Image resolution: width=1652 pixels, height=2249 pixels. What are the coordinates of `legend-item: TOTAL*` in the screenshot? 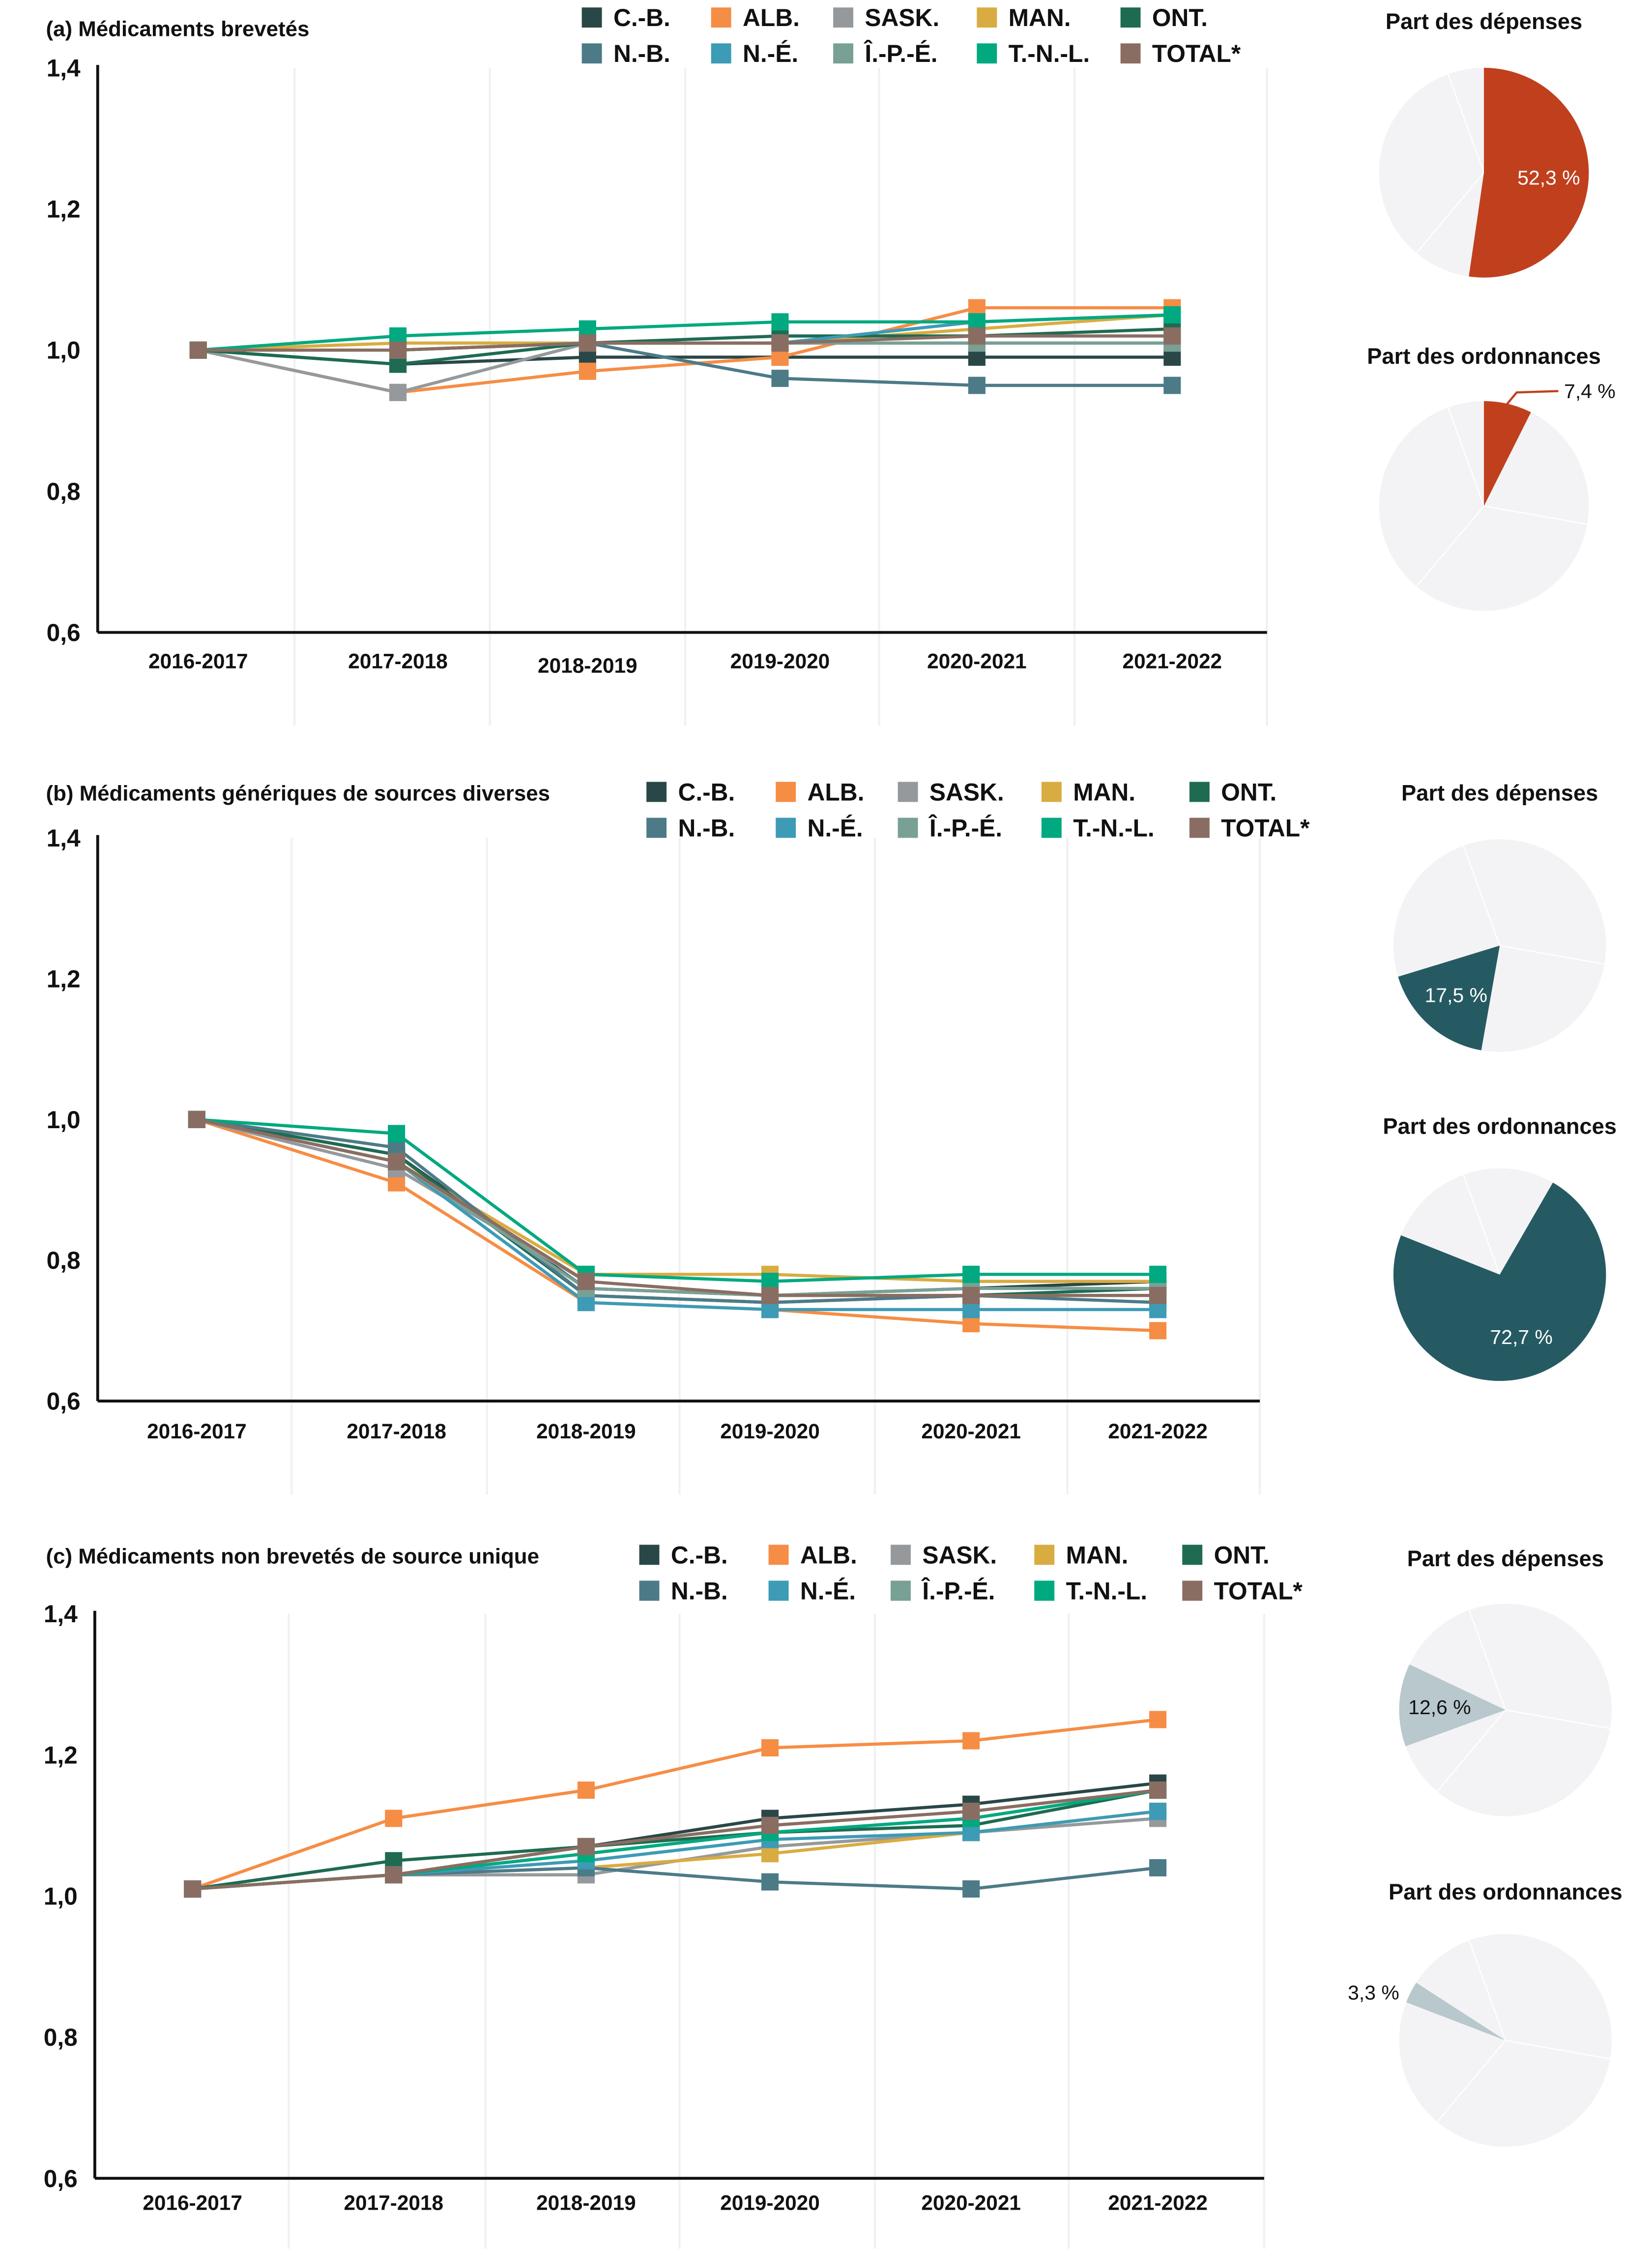 It's located at (1180, 53).